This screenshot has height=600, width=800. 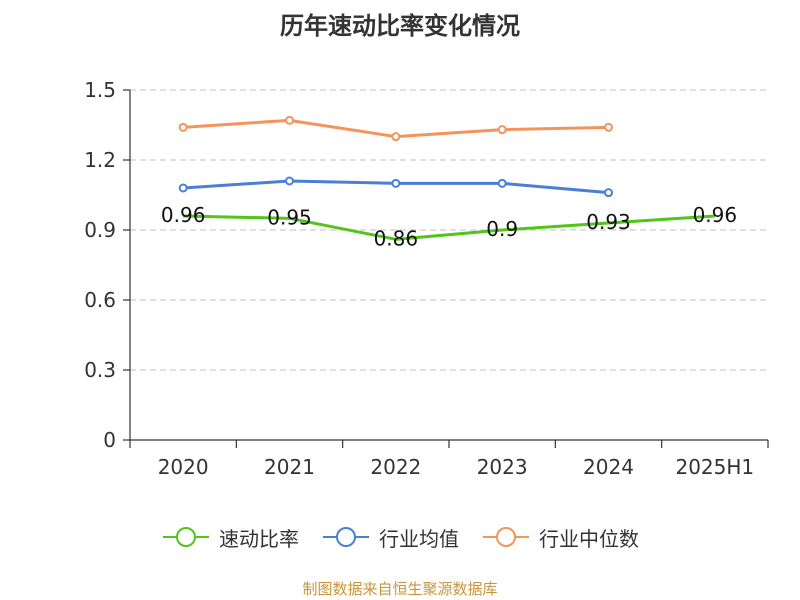 What do you see at coordinates (400, 589) in the screenshot?
I see `source-note: 制图数据来自恒生聚源数据库` at bounding box center [400, 589].